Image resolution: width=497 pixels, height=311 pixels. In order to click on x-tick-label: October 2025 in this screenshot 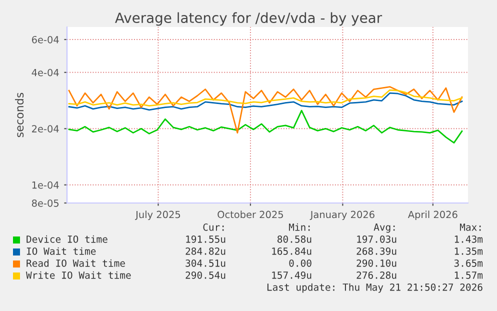, I will do `click(250, 214)`.